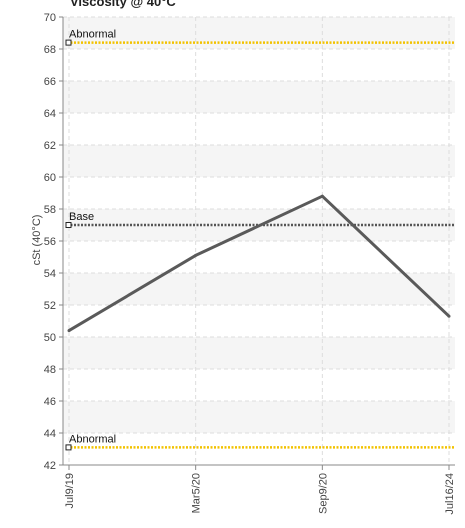  What do you see at coordinates (50, 242) in the screenshot?
I see `y-tick-label: 56` at bounding box center [50, 242].